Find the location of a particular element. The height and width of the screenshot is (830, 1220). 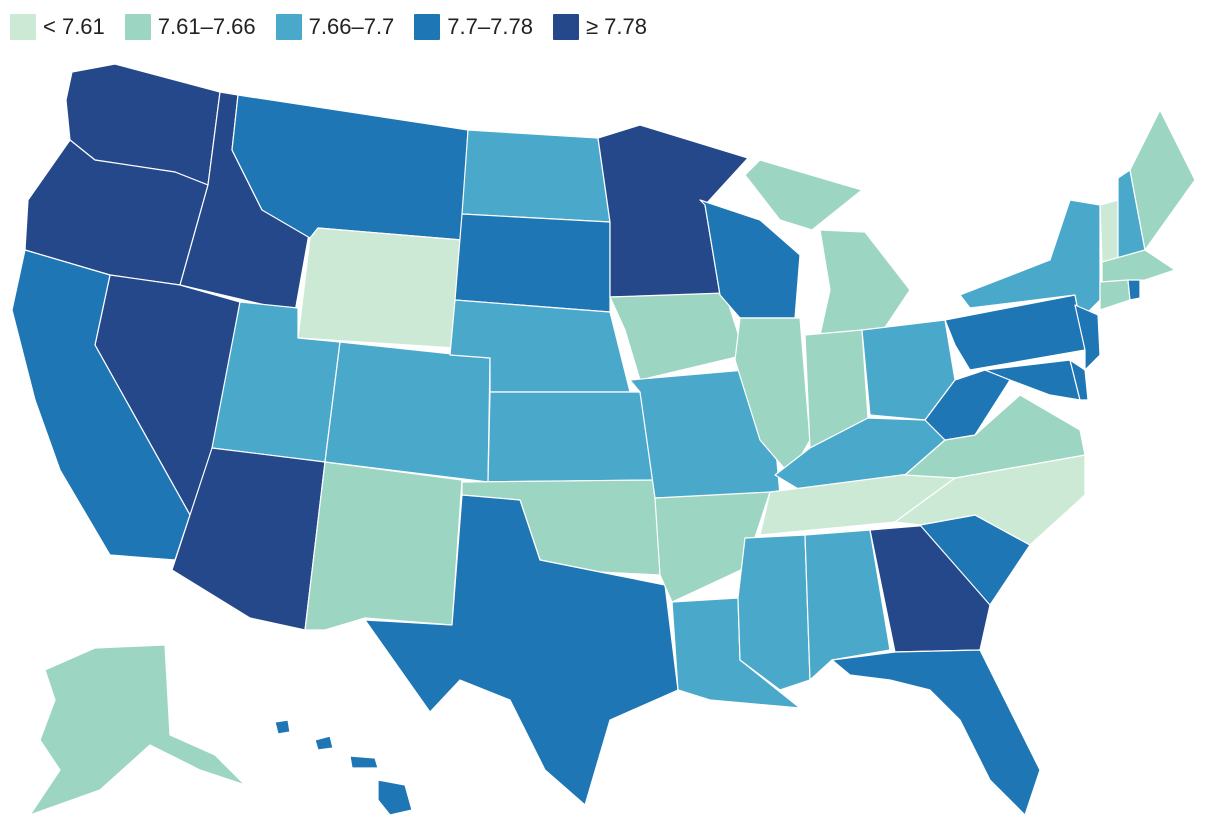

state-IA is located at coordinates (677, 336).